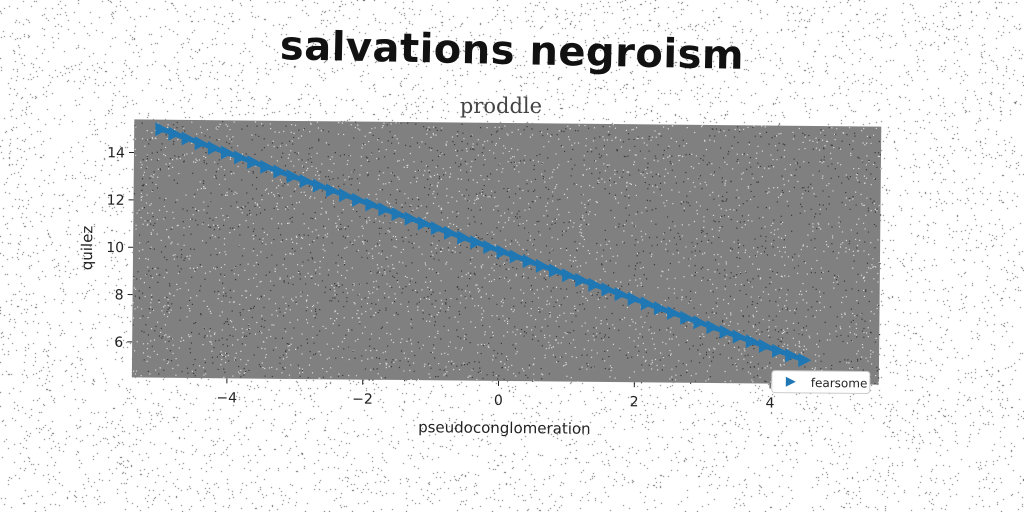  I want to click on x-tick-label: 2, so click(634, 402).